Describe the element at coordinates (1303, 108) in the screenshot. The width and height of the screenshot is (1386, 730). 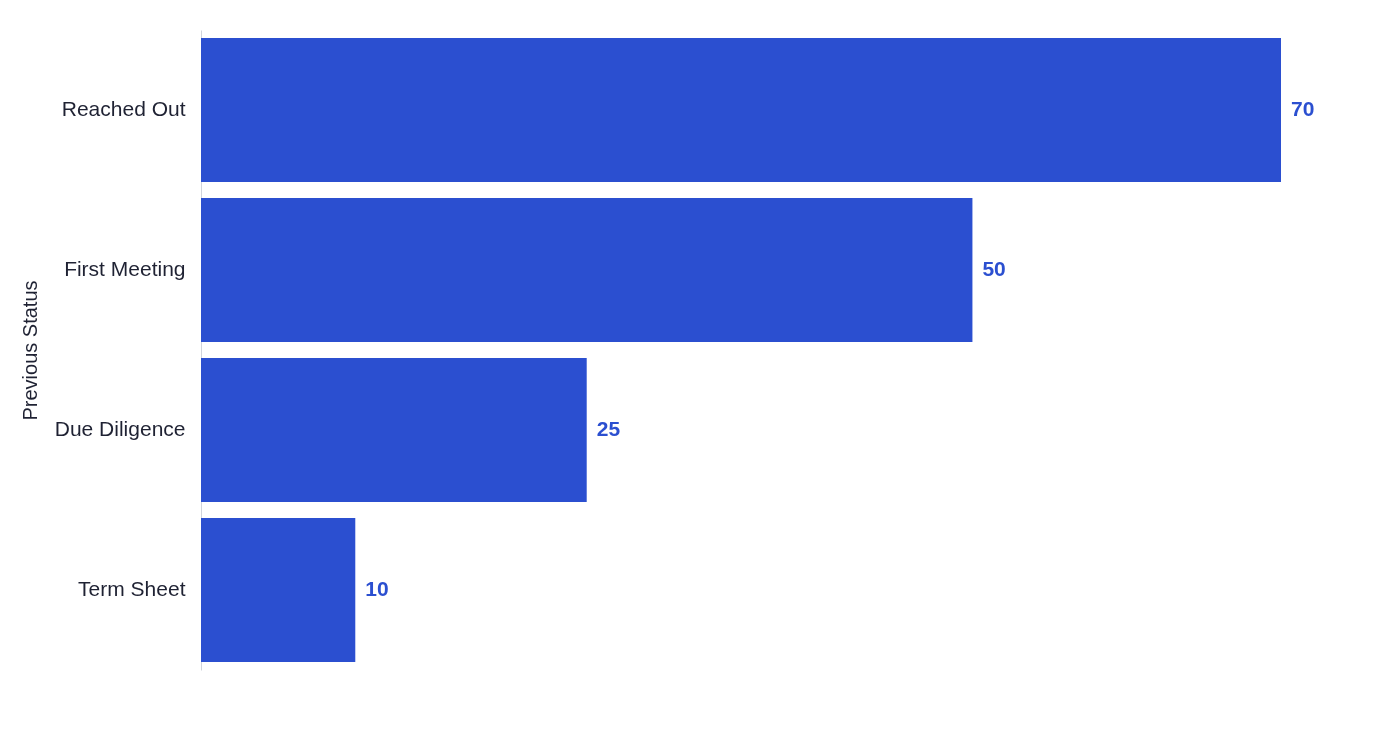
I see `data-label: 70` at that location.